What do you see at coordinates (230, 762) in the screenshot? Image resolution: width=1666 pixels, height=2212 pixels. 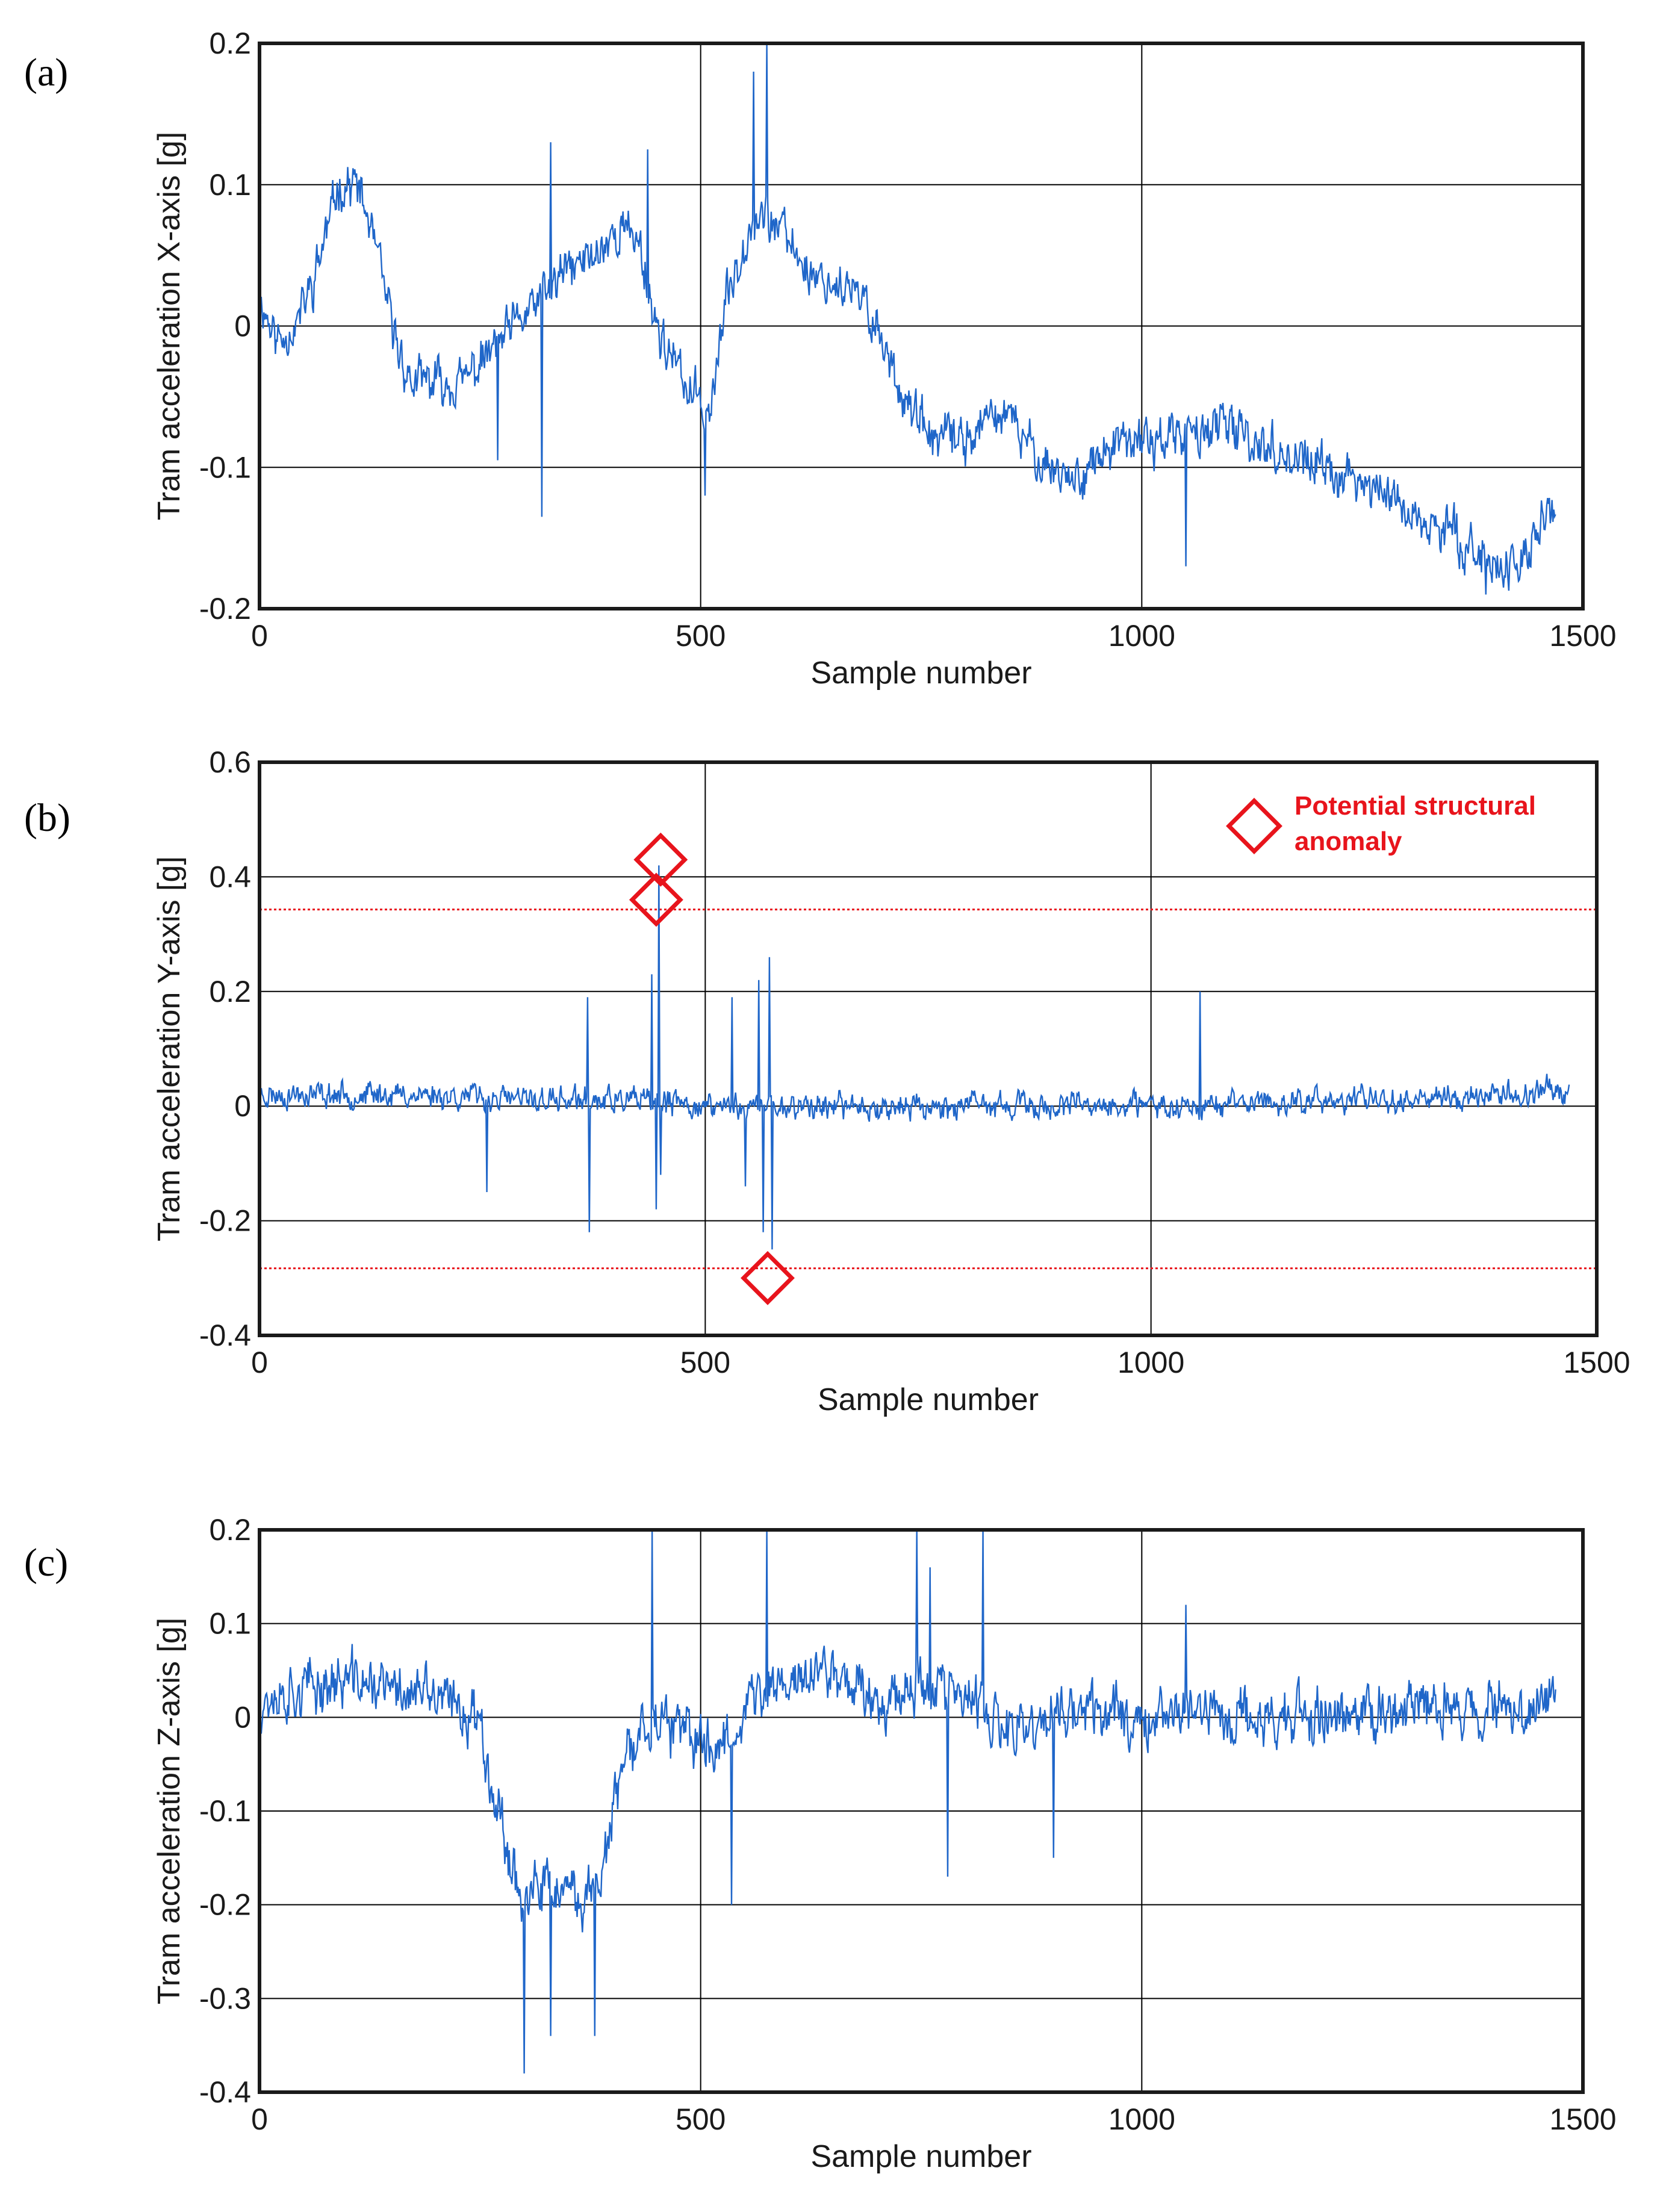 I see `y-tick-label: 0.6` at bounding box center [230, 762].